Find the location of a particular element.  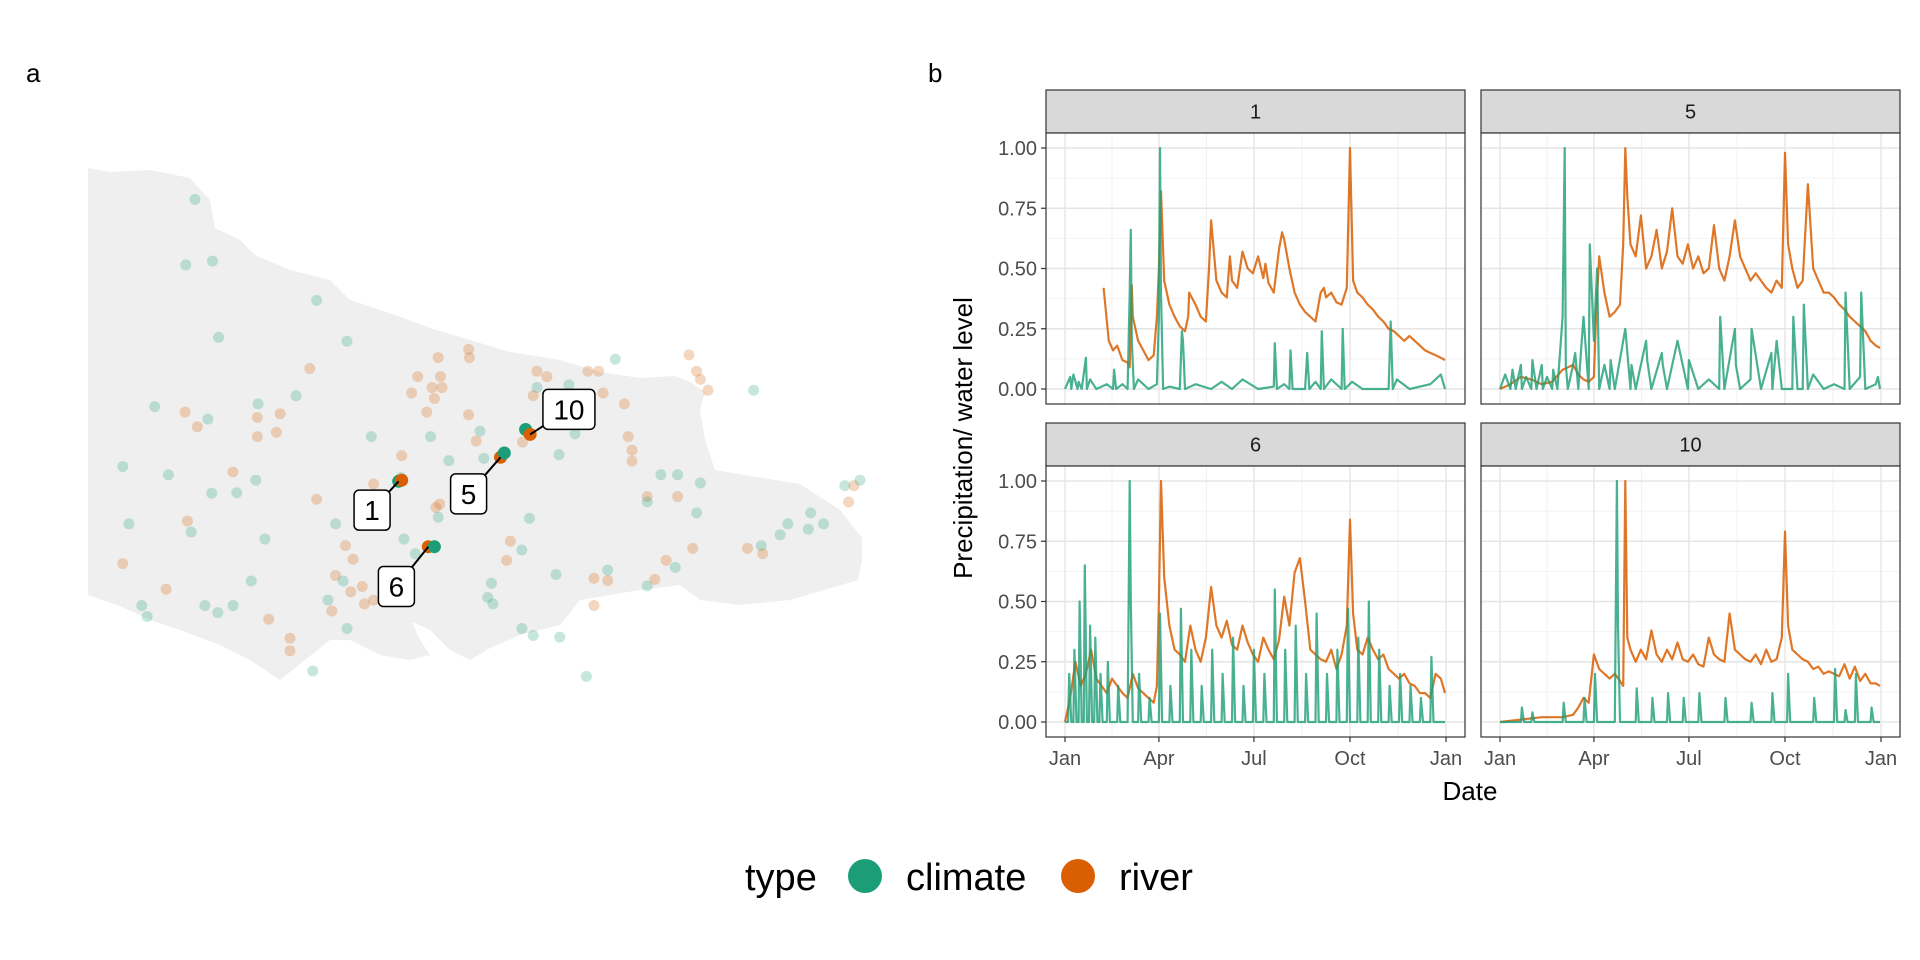

callout-label-1: 1 is located at coordinates (372, 510).